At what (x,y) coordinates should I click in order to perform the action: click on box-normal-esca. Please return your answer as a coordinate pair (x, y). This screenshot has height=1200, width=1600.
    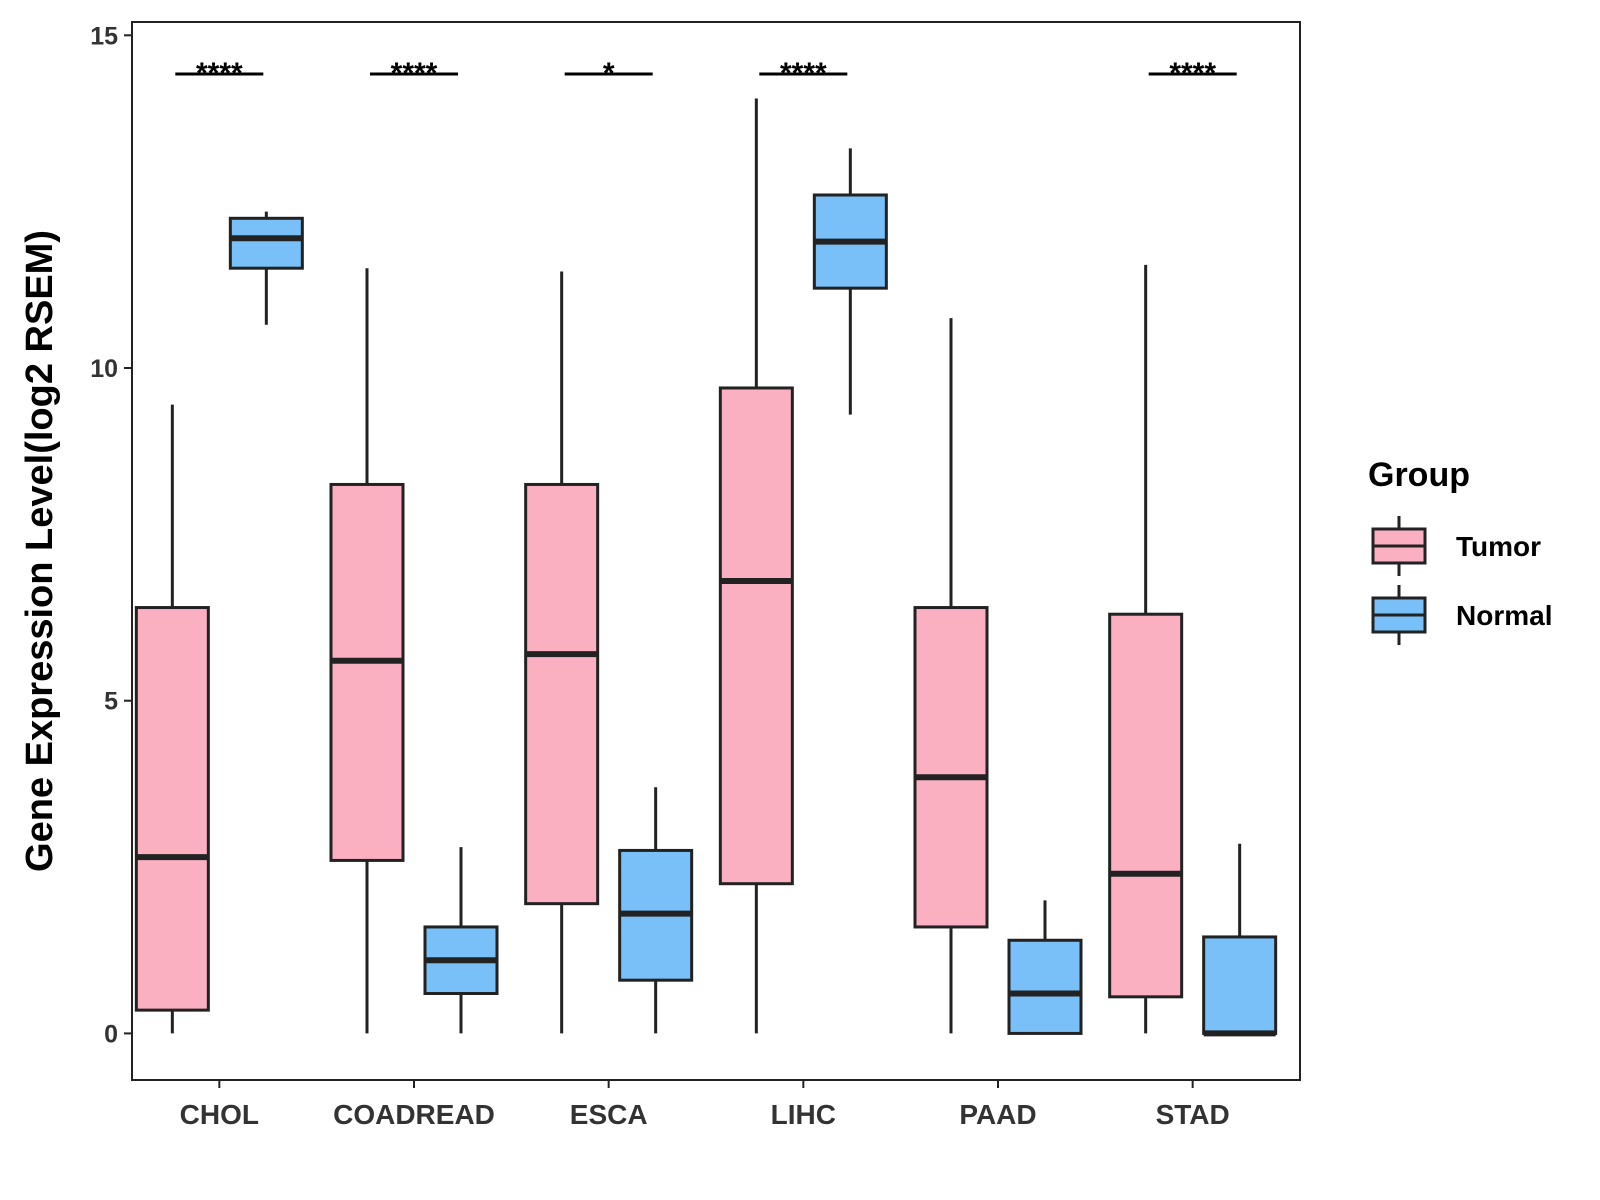
    Looking at the image, I should click on (656, 910).